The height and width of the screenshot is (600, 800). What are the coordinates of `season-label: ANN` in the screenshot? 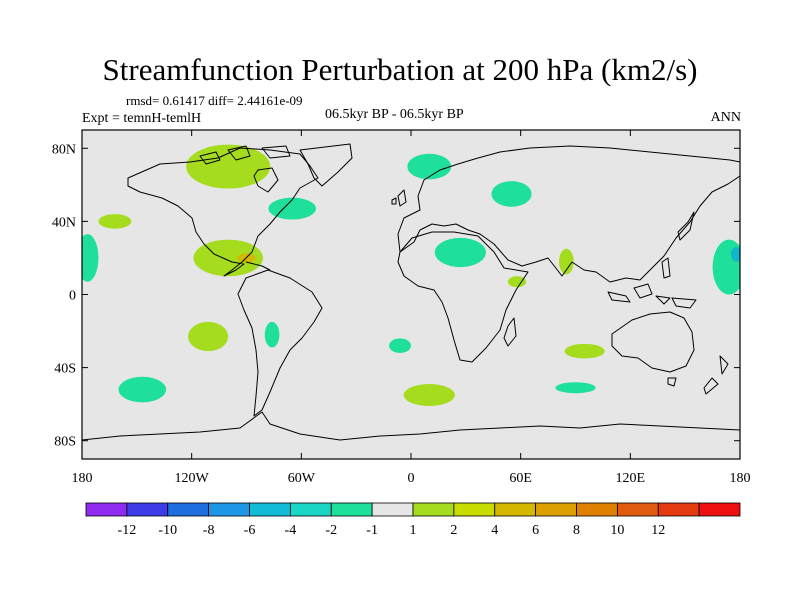 It's located at (725, 117).